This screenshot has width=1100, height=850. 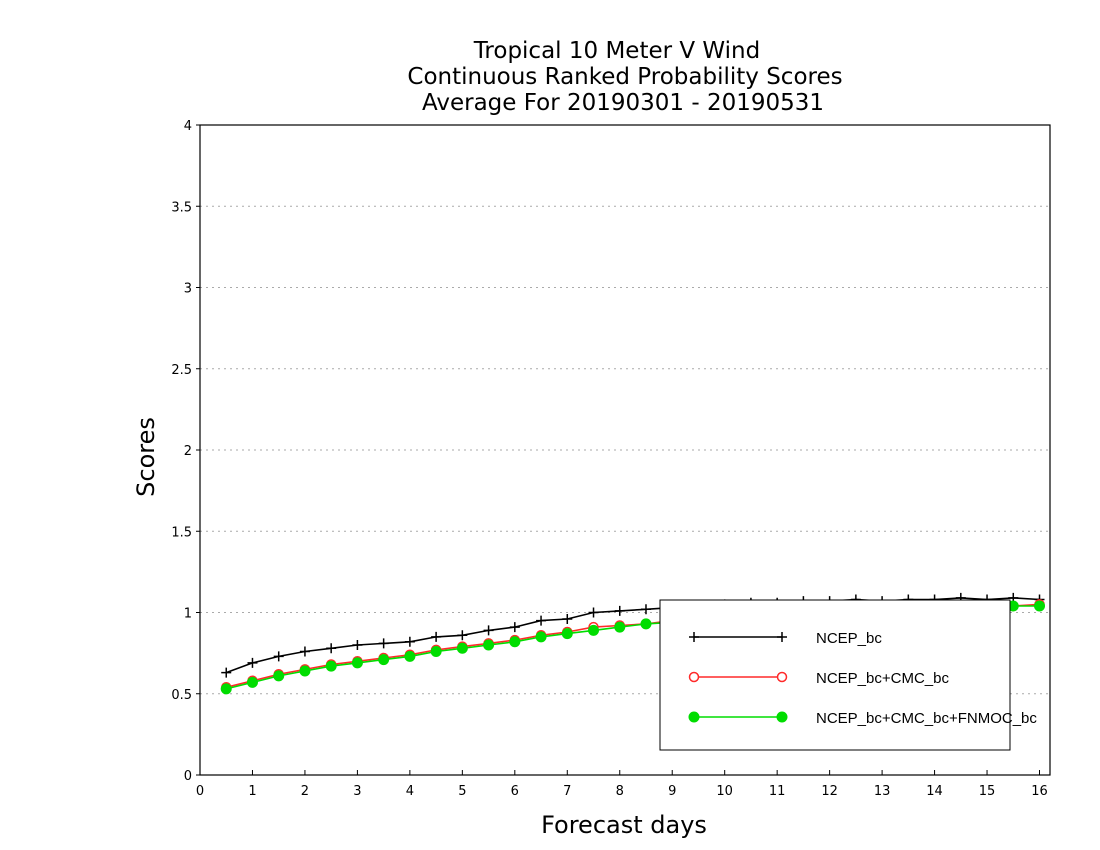 What do you see at coordinates (181, 207) in the screenshot?
I see `y-tick-label-7: 3.5` at bounding box center [181, 207].